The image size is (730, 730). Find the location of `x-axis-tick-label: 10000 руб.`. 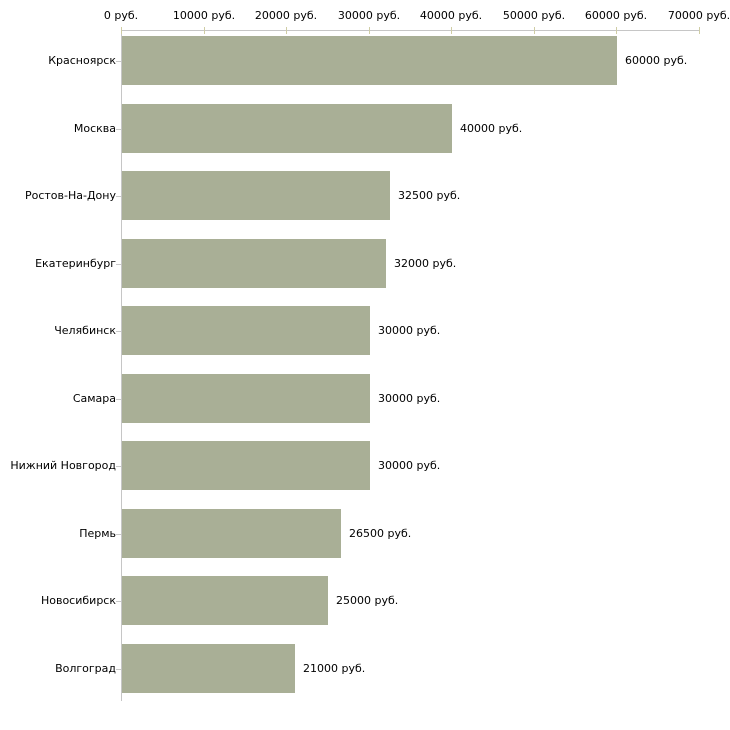

x-axis-tick-label: 10000 руб. is located at coordinates (204, 15).